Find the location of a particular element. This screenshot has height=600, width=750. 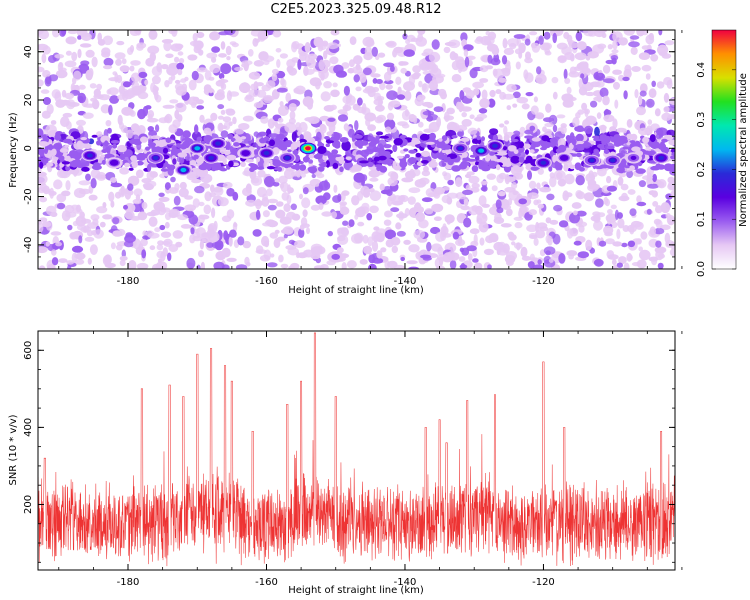

spectrogram-x-tick-label: -120 is located at coordinates (543, 281).